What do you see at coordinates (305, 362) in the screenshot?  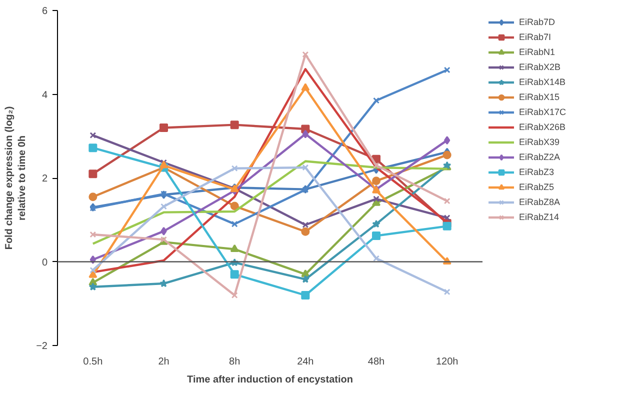 I see `x-tick-label: 24h` at bounding box center [305, 362].